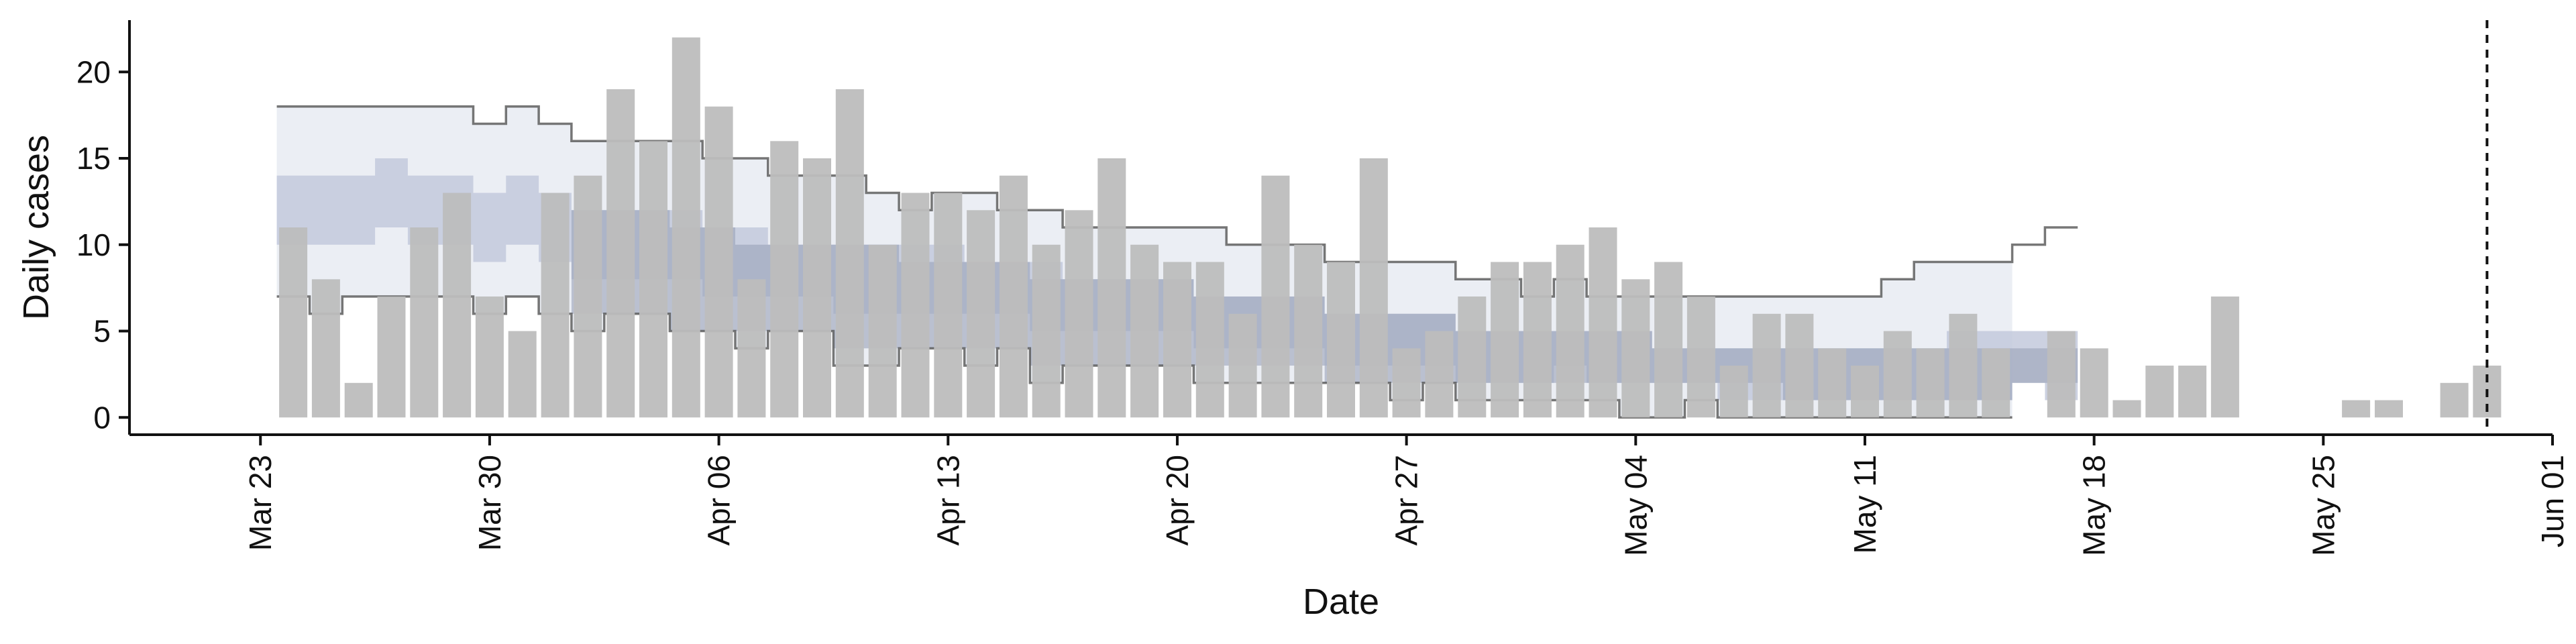  I want to click on y-tick-label: 5, so click(102, 331).